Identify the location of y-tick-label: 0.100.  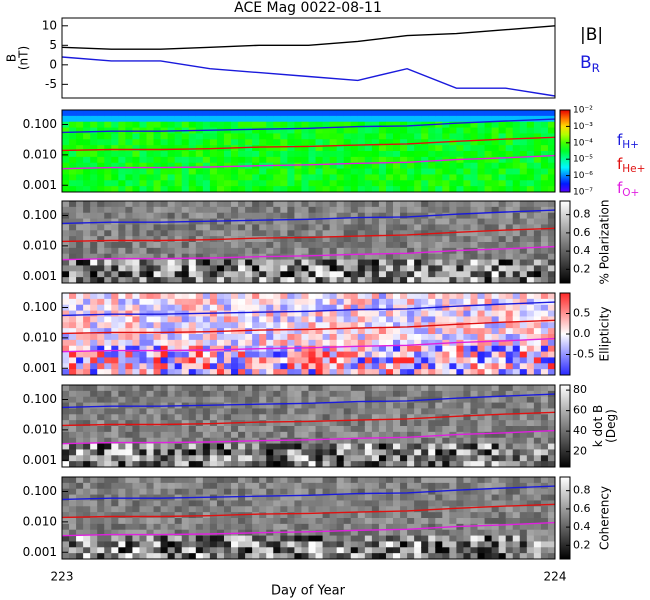
(40, 307).